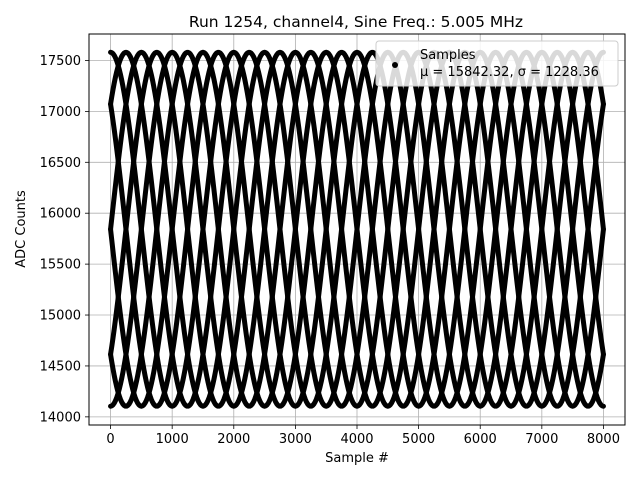 This screenshot has width=640, height=480. I want to click on x-axis-ticks: 0 1000 2000 3000 4000 5000 6000 7000 8000, so click(363, 436).